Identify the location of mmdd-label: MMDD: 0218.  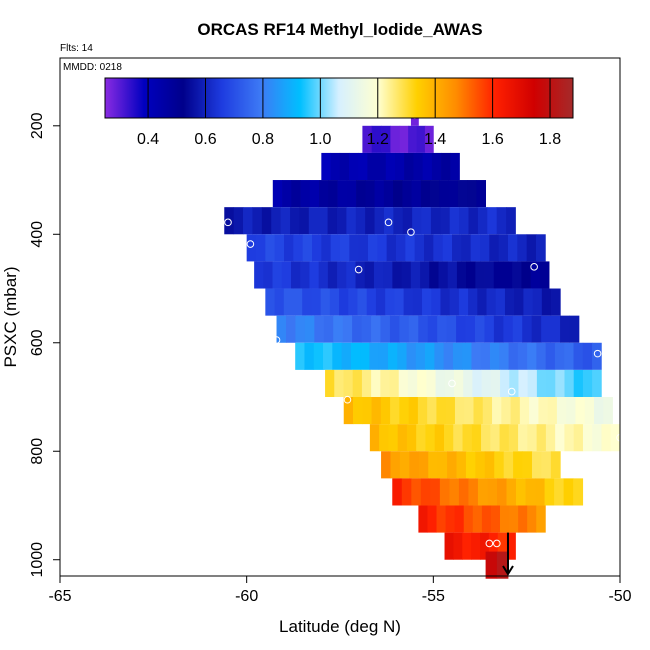
(92, 67).